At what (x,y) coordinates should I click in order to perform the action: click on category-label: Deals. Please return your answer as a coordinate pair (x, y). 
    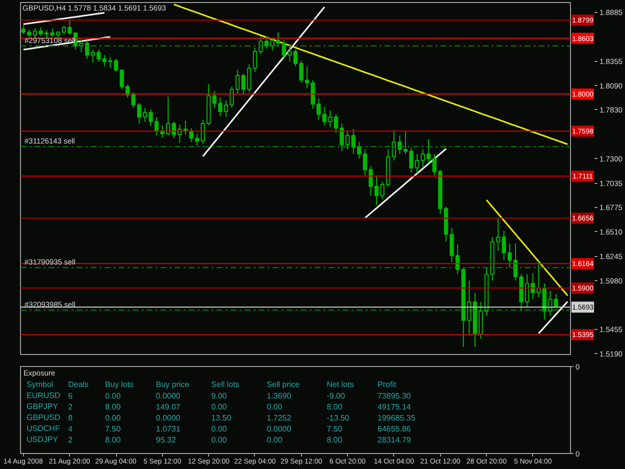
    Looking at the image, I should click on (78, 384).